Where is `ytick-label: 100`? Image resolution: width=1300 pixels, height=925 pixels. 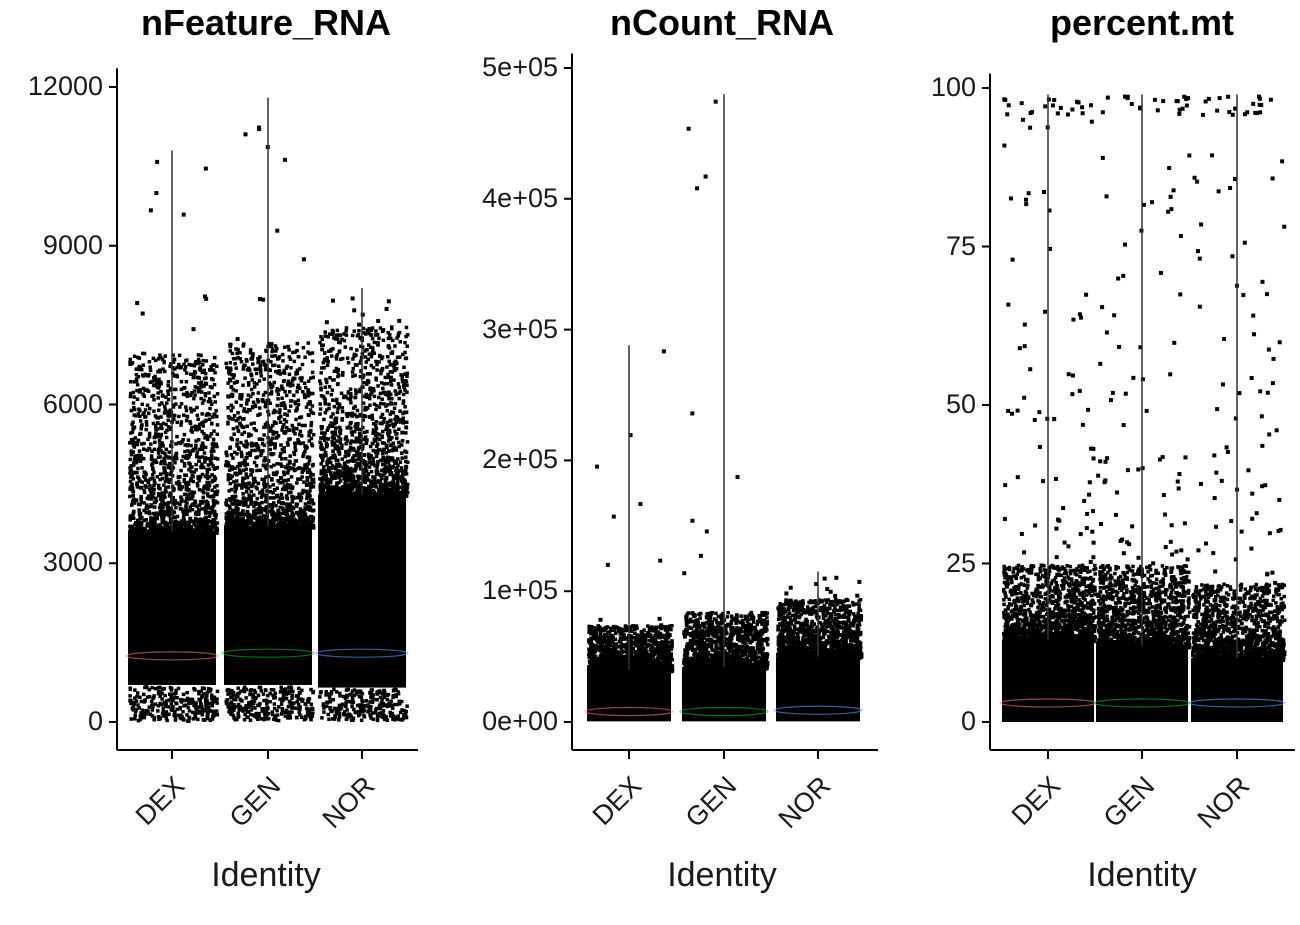
ytick-label: 100 is located at coordinates (953, 87).